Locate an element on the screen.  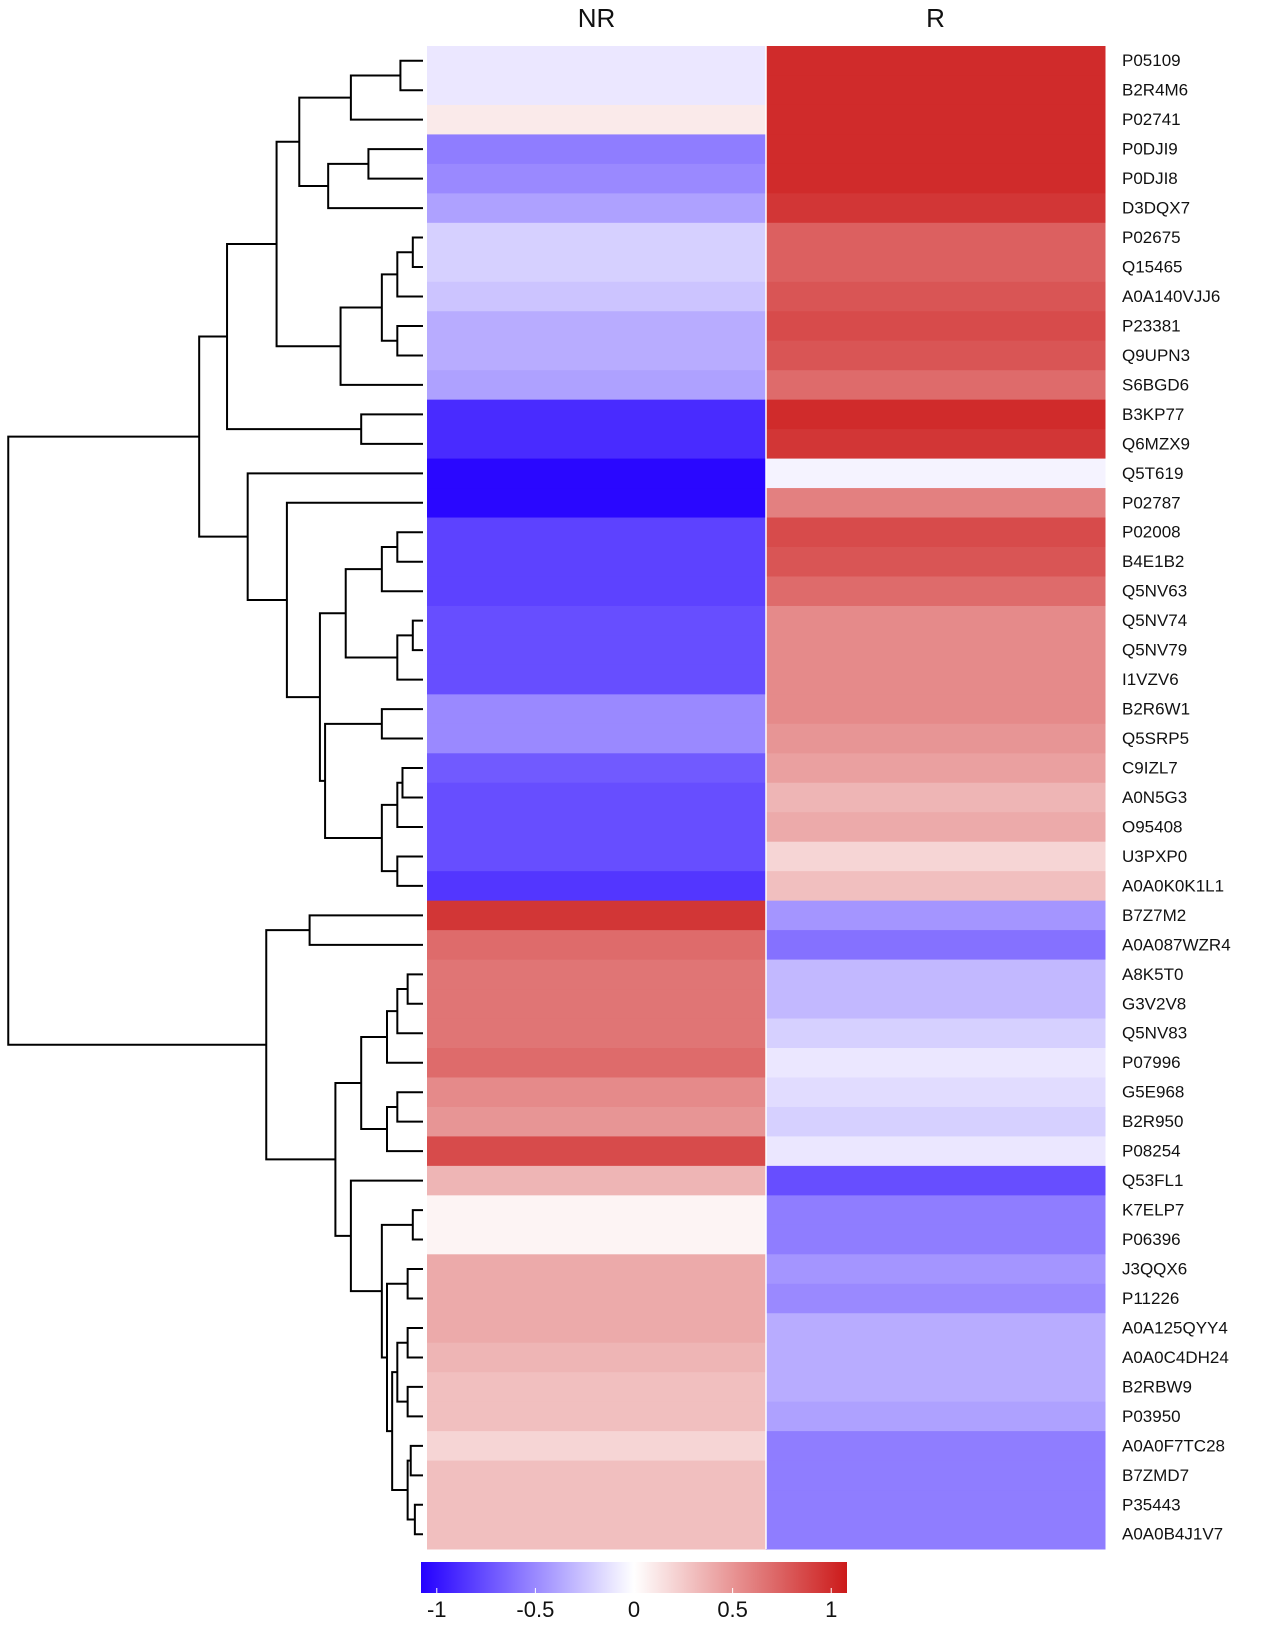
row-label: A8K5T0 is located at coordinates (1152, 974).